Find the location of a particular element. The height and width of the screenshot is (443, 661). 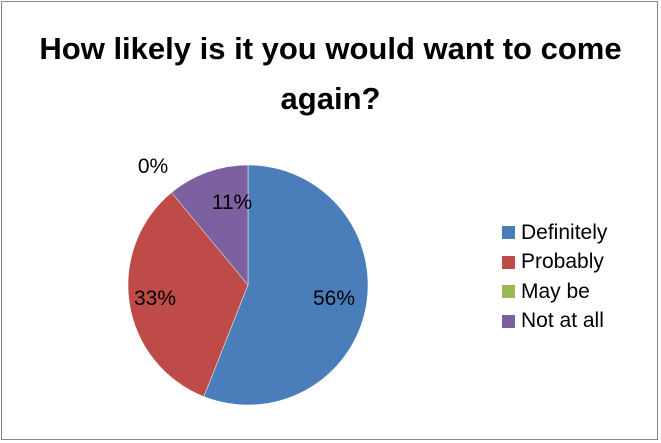

legend-label: Probably is located at coordinates (562, 262).